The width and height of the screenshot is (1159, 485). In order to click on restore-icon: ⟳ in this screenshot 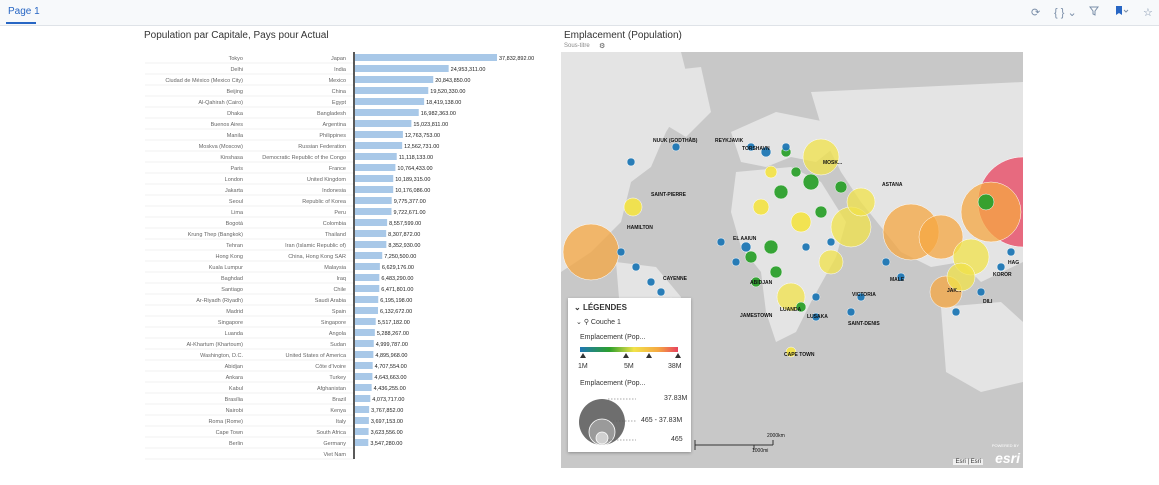, I will do `click(1036, 13)`.